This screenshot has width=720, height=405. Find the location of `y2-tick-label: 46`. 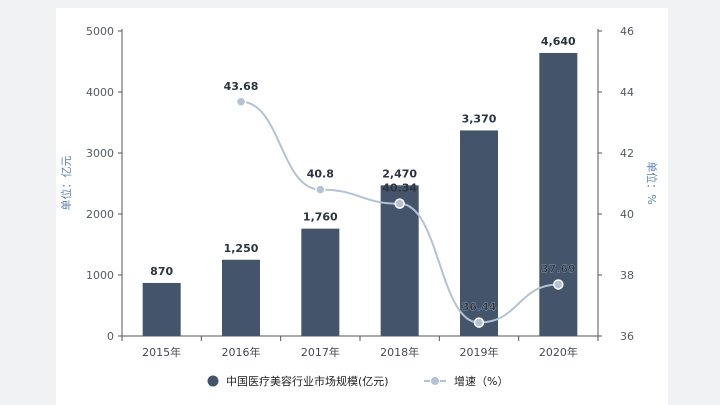

y2-tick-label: 46 is located at coordinates (627, 31).